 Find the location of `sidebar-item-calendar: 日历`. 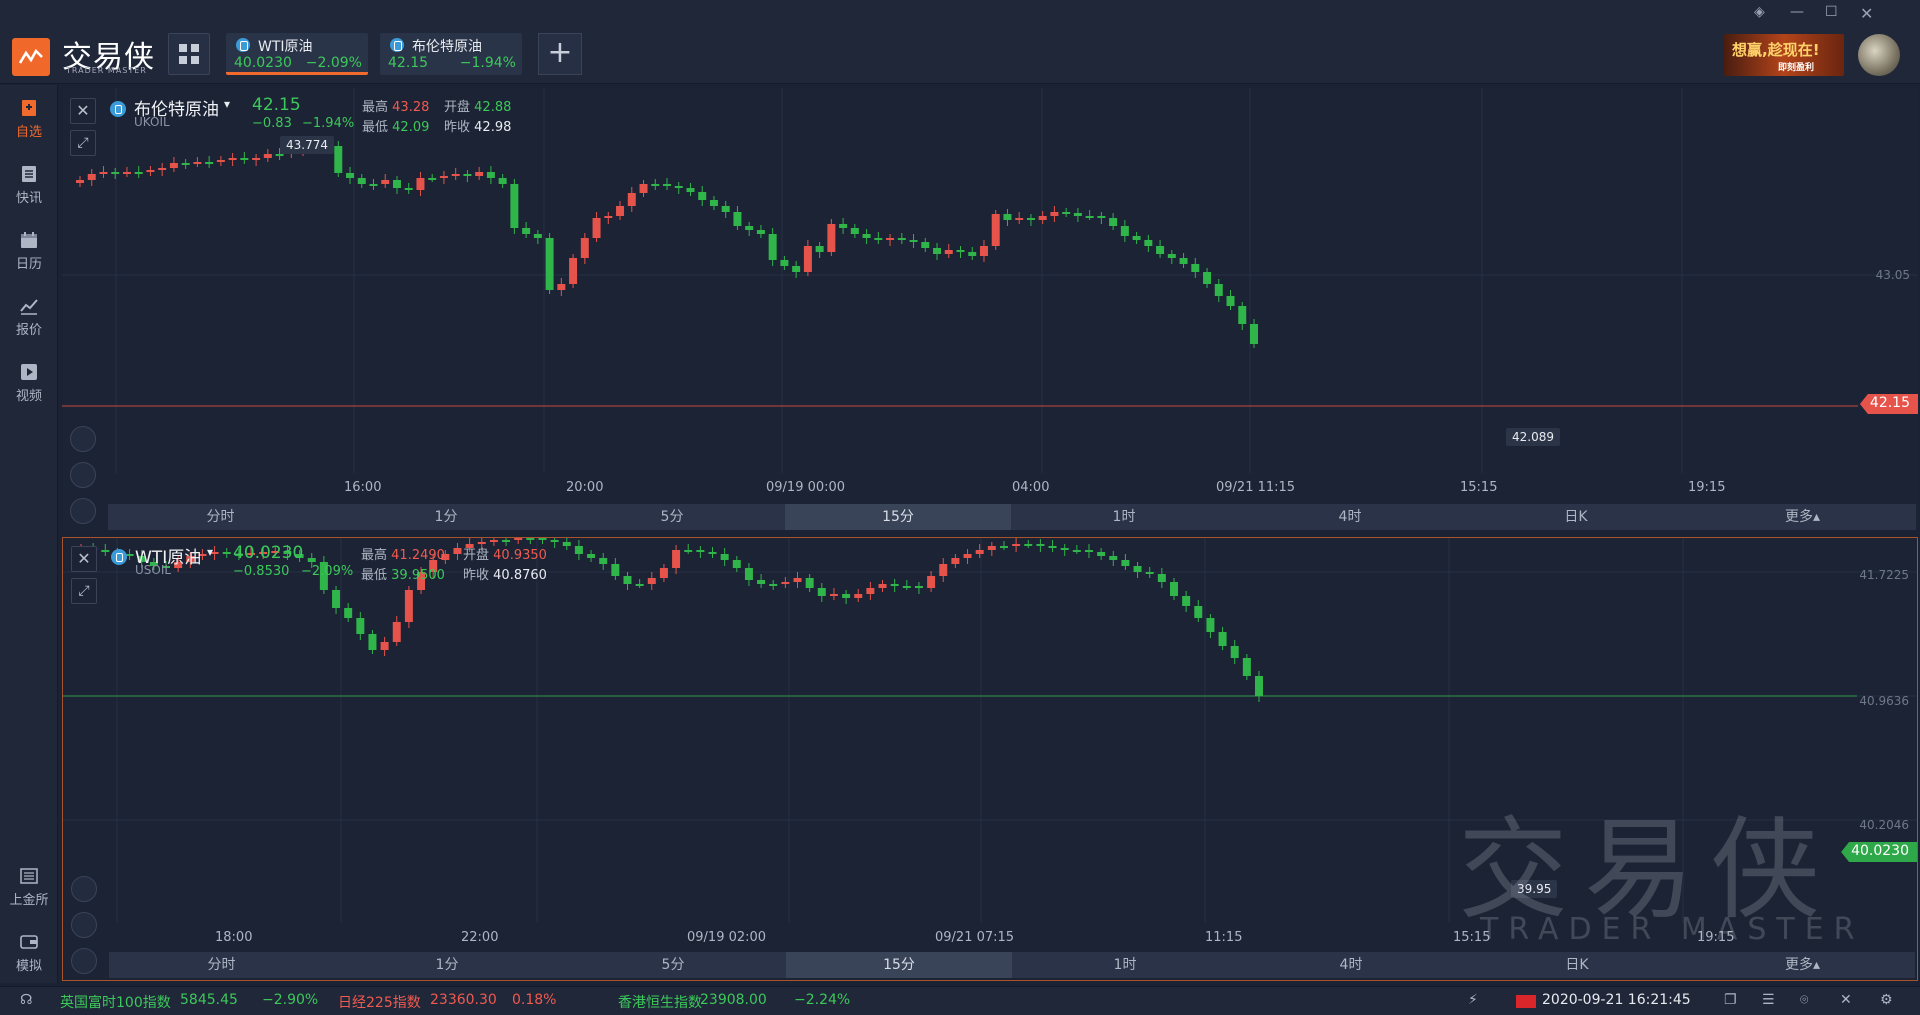

sidebar-item-calendar: 日历 is located at coordinates (29, 249).